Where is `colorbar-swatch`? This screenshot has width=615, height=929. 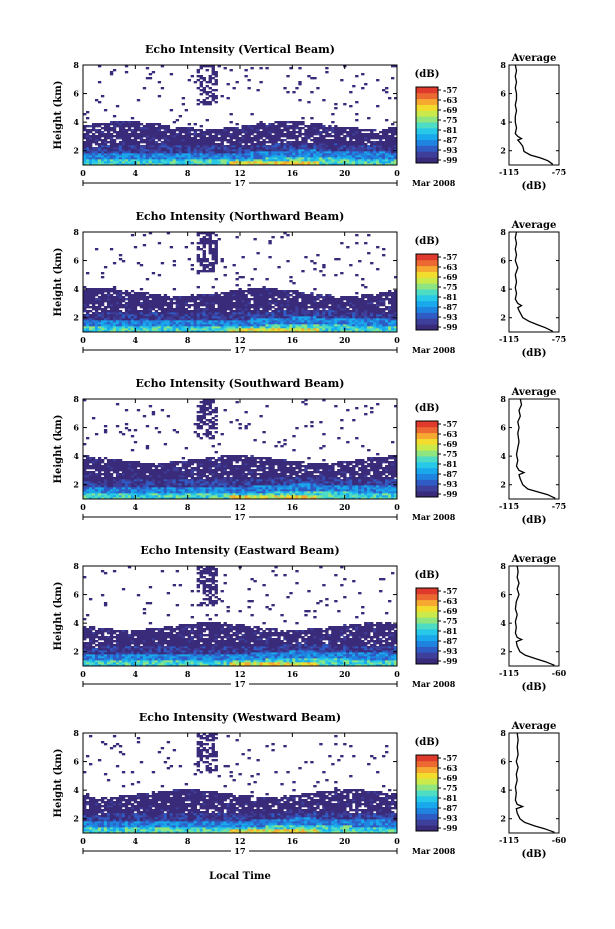 colorbar-swatch is located at coordinates (427, 160).